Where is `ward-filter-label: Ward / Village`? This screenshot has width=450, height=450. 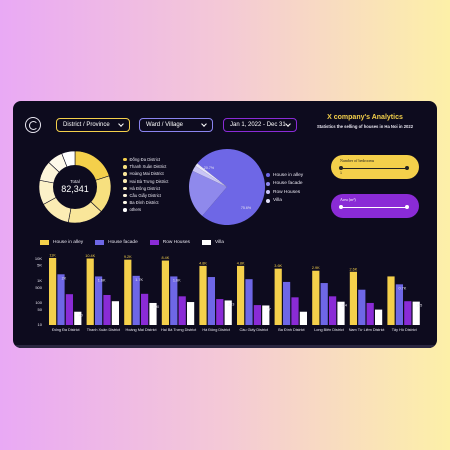
ward-filter-label: Ward / Village is located at coordinates (165, 125).